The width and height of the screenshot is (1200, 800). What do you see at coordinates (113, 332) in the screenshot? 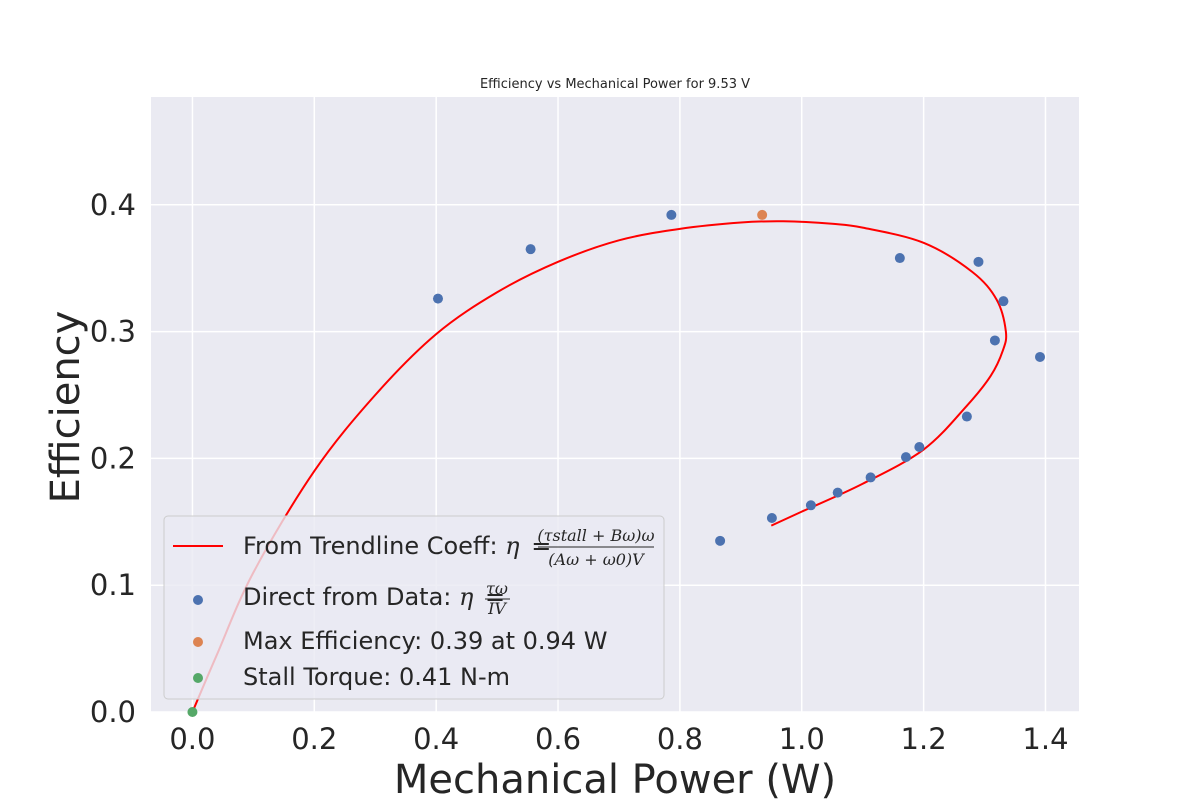
I see `y-tick-label: 0.3` at bounding box center [113, 332].